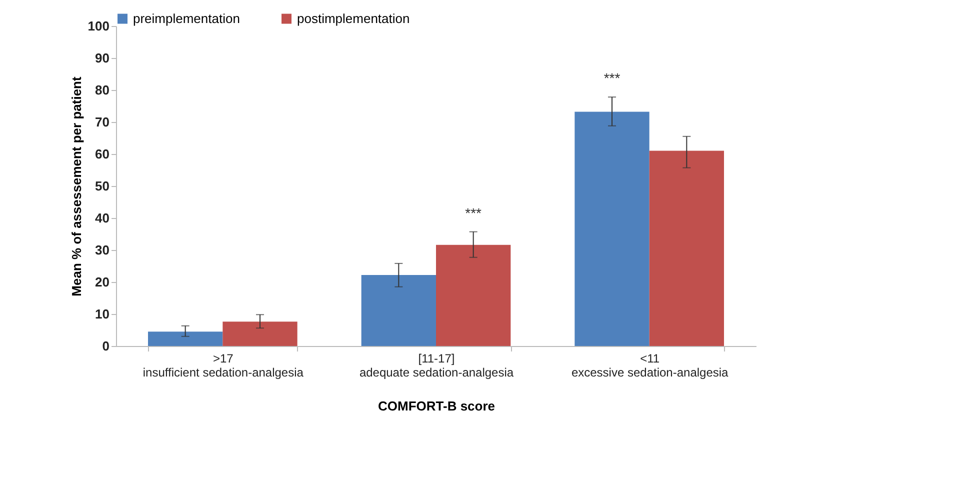 This screenshot has height=480, width=955. Describe the element at coordinates (223, 366) in the screenshot. I see `x-tick-label: >17 insufficient sedation-analgesia` at that location.